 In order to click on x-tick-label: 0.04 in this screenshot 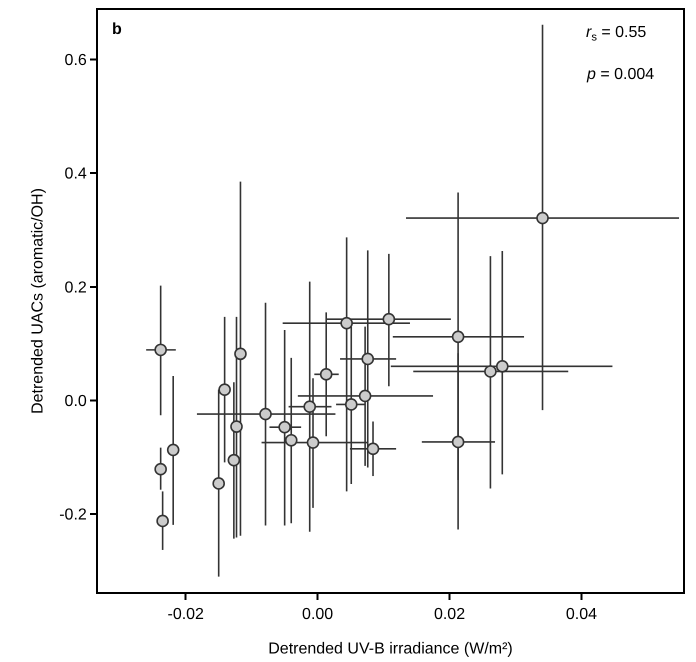, I will do `click(582, 615)`.